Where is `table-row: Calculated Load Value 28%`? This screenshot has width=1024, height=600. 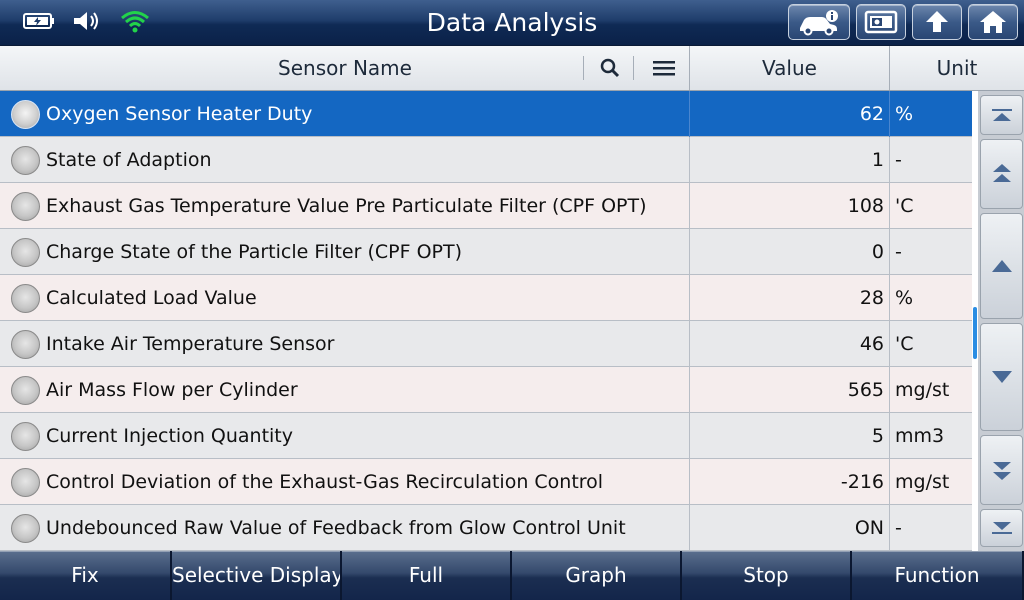 table-row: Calculated Load Value 28% is located at coordinates (486, 298).